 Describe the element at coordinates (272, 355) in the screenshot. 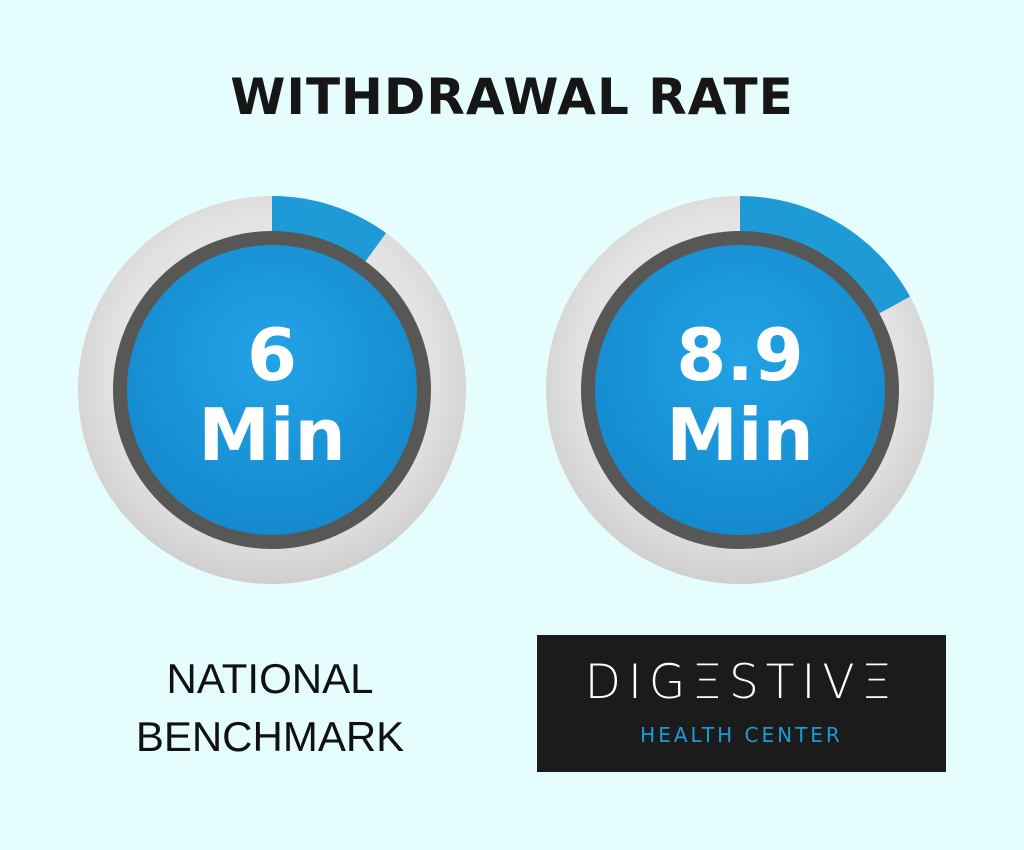

I see `gauge-value: 6` at that location.